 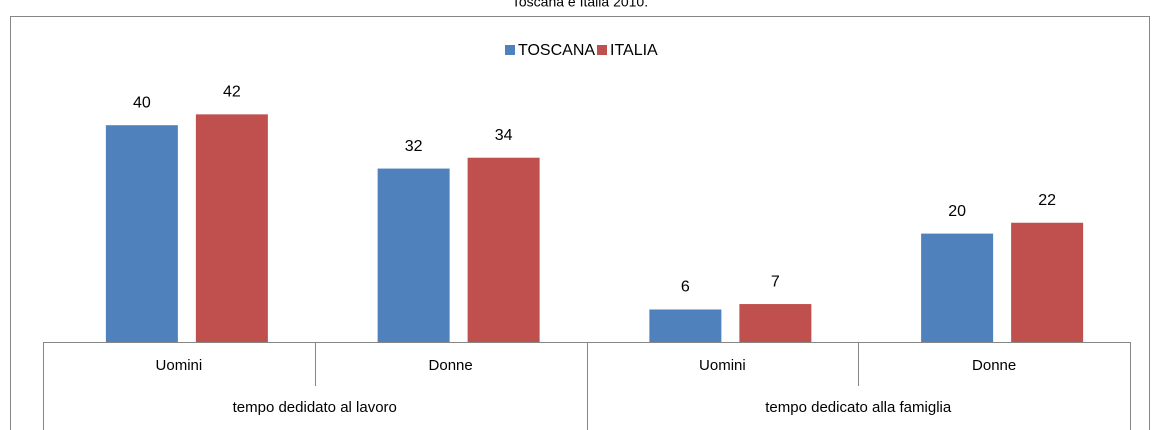 I want to click on data-label: 20, so click(x=957, y=211).